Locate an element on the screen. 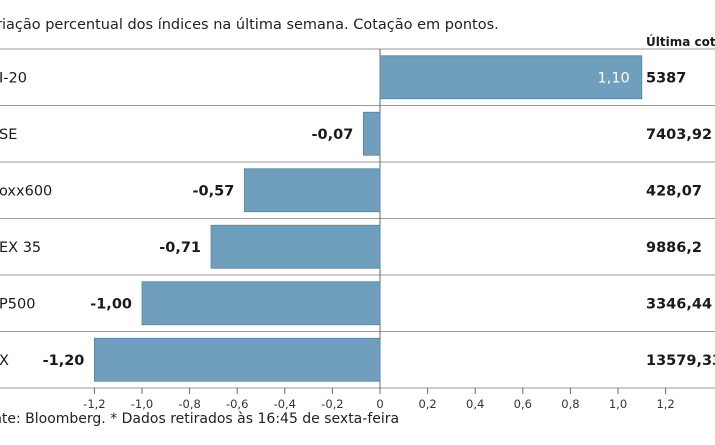 The height and width of the screenshot is (445, 715). x-tick-label: -1,0 is located at coordinates (142, 404).